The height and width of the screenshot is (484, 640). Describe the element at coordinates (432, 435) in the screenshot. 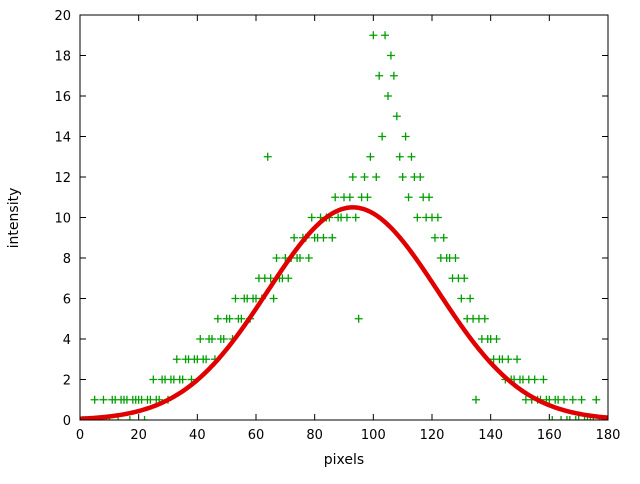

I see `x-tick-label: 120` at that location.